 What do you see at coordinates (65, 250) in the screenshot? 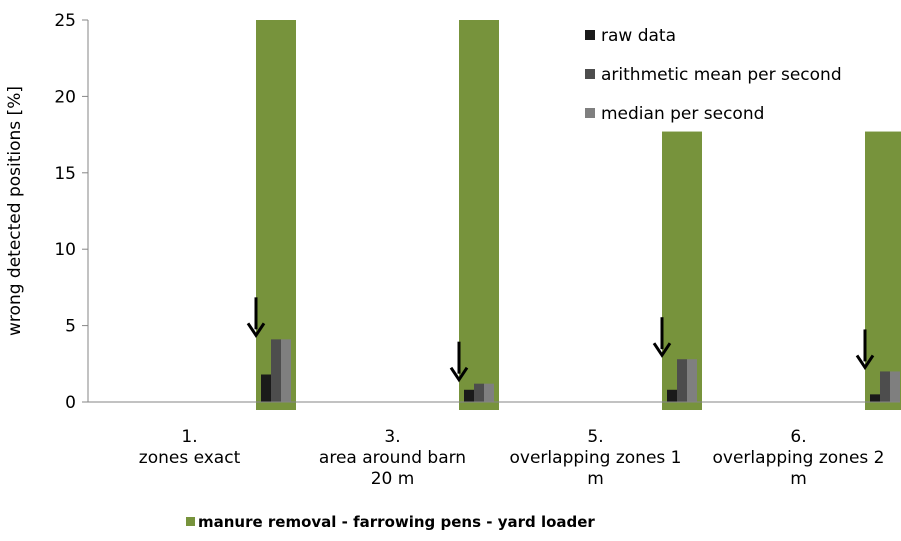
I see `y-tick-label: 10` at bounding box center [65, 250].